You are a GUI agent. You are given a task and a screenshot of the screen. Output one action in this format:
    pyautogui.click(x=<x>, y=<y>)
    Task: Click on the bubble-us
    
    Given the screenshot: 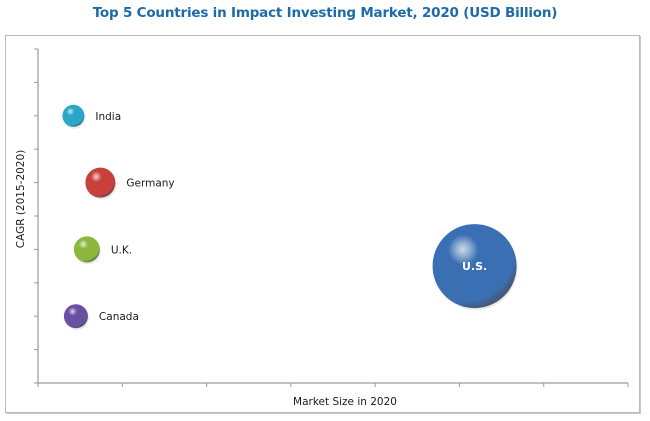 What is the action you would take?
    pyautogui.click(x=474, y=266)
    